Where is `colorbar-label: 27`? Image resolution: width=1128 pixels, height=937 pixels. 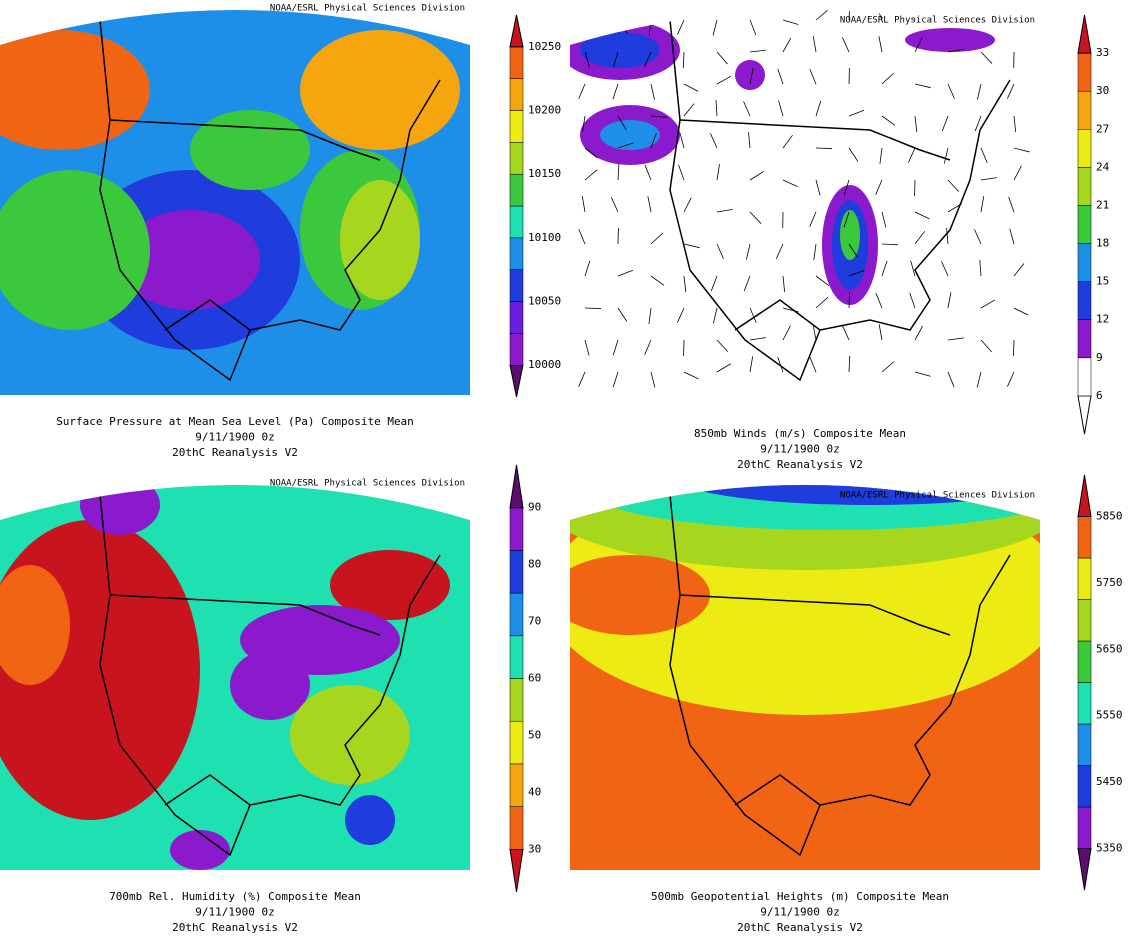 colorbar-label: 27 is located at coordinates (1102, 128).